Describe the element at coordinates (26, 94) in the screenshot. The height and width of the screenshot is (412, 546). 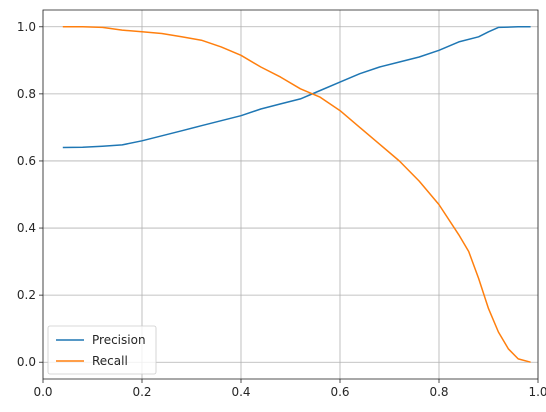
I see `y-tick-label: 0.8` at that location.